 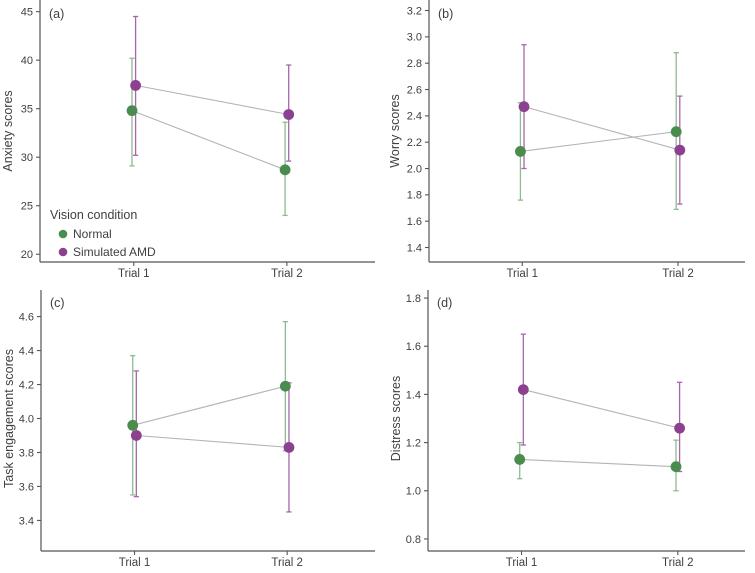 What do you see at coordinates (114, 252) in the screenshot?
I see `legend-item-label: Simulated AMD` at bounding box center [114, 252].